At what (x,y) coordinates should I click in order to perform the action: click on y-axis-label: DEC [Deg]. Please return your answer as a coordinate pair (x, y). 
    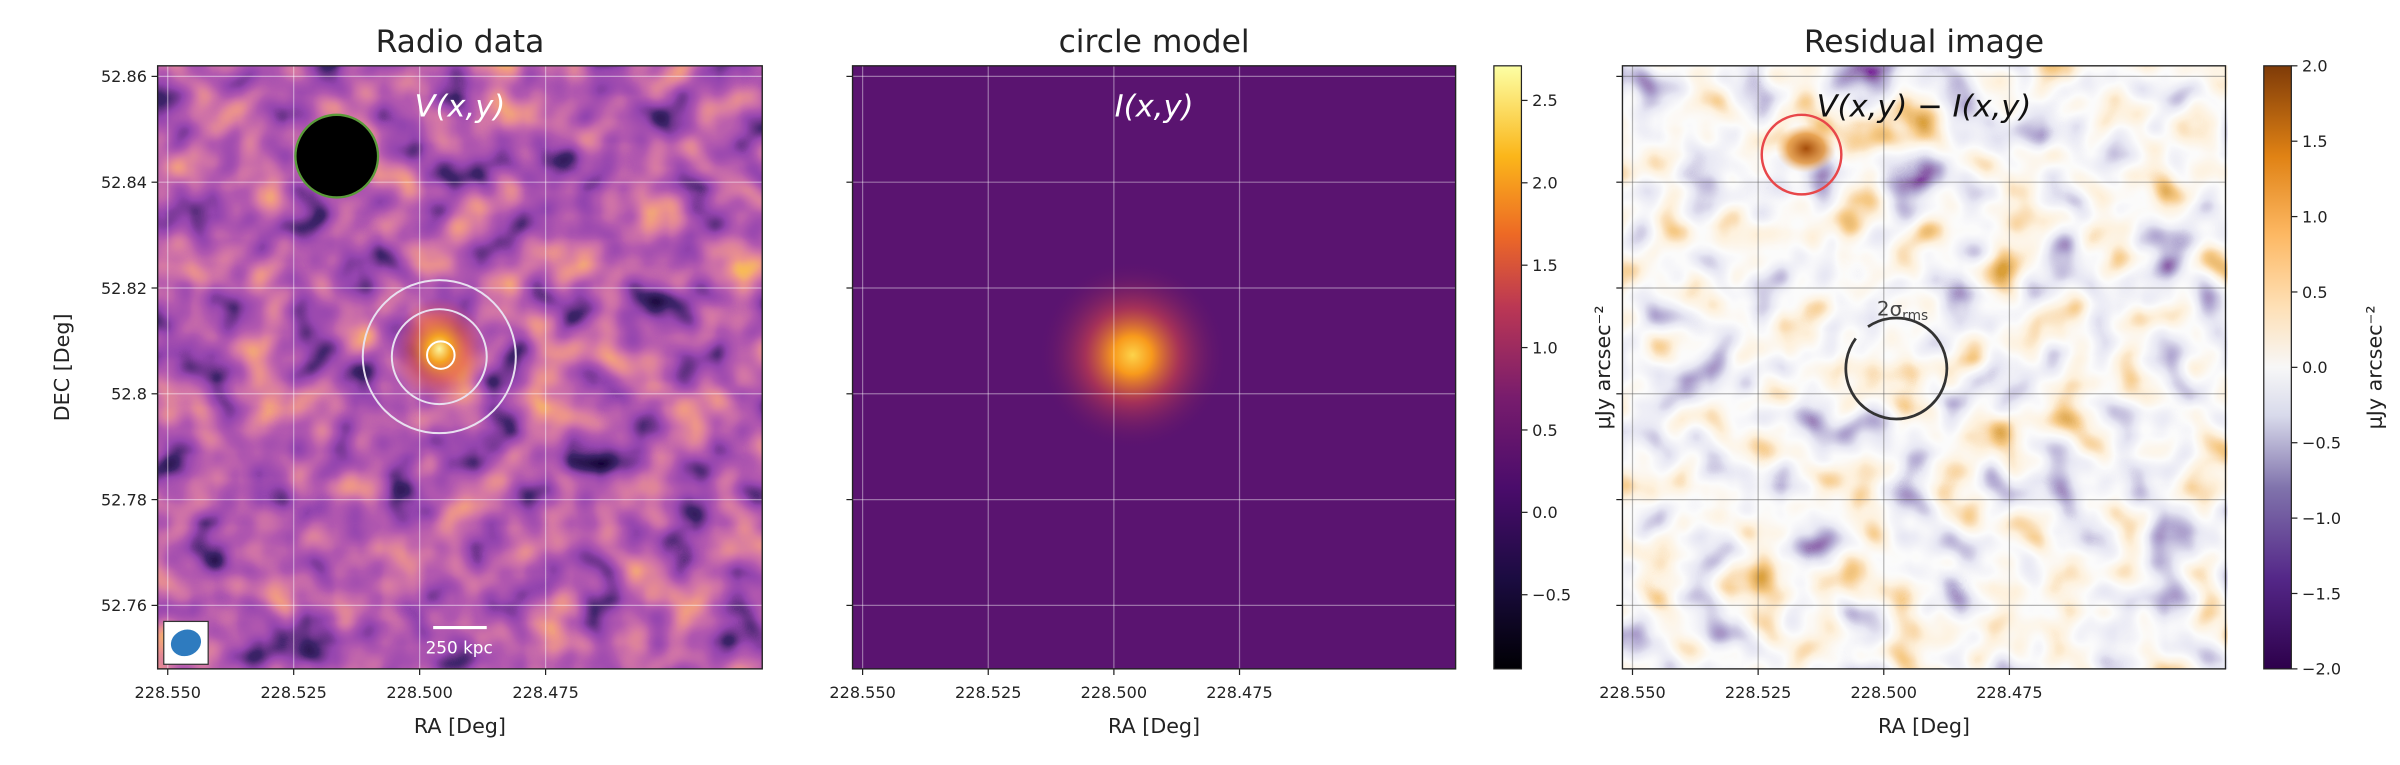
    Looking at the image, I should click on (62, 367).